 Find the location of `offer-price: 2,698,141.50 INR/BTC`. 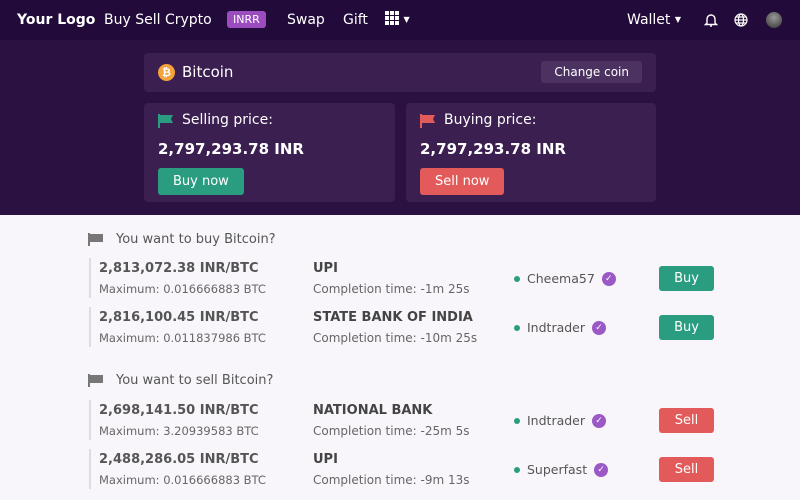

offer-price: 2,698,141.50 INR/BTC is located at coordinates (179, 410).